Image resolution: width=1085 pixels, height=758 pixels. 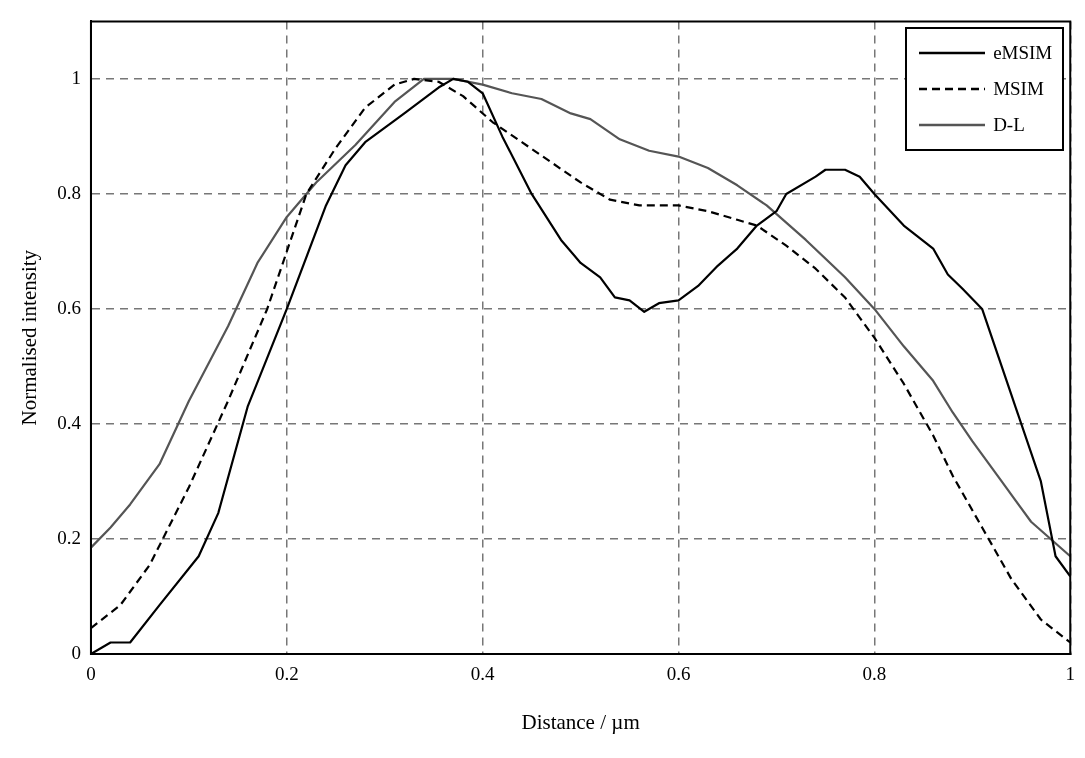 I want to click on y-tick-label: 0.8, so click(x=69, y=192).